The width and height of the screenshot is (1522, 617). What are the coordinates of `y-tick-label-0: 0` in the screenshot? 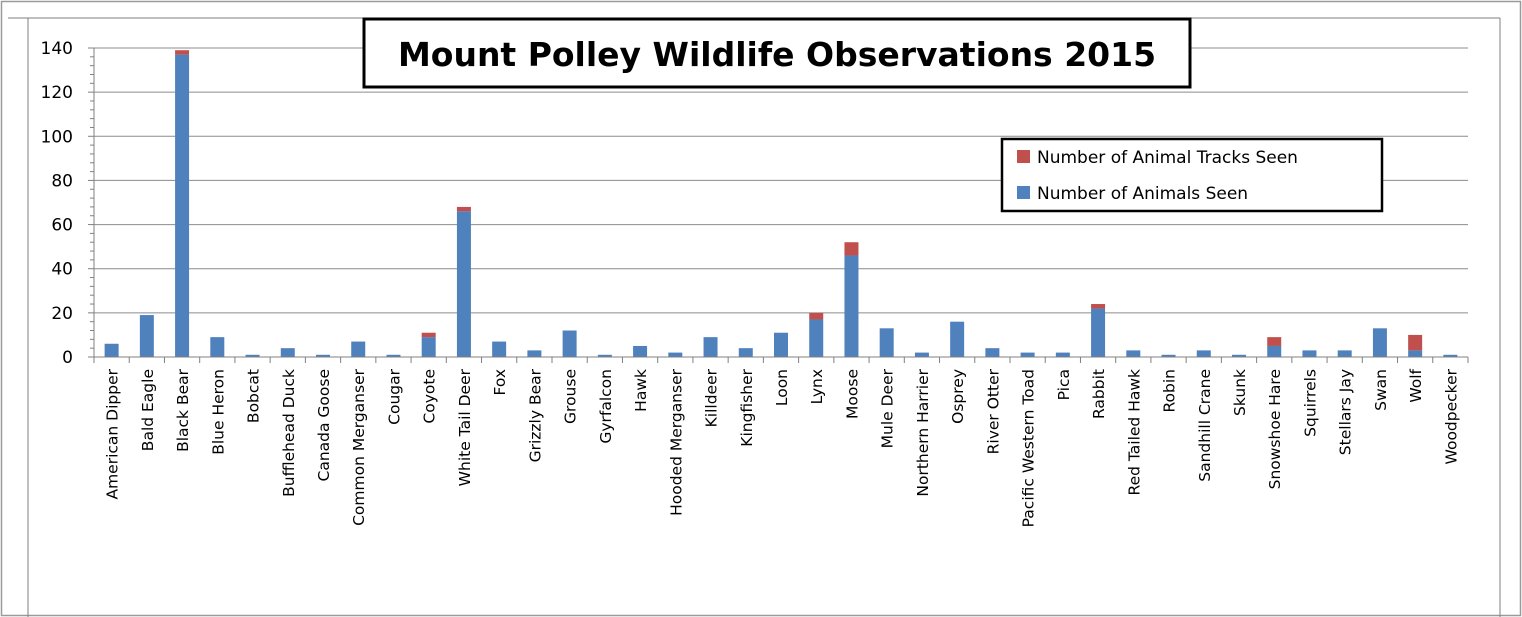 It's located at (67, 358).